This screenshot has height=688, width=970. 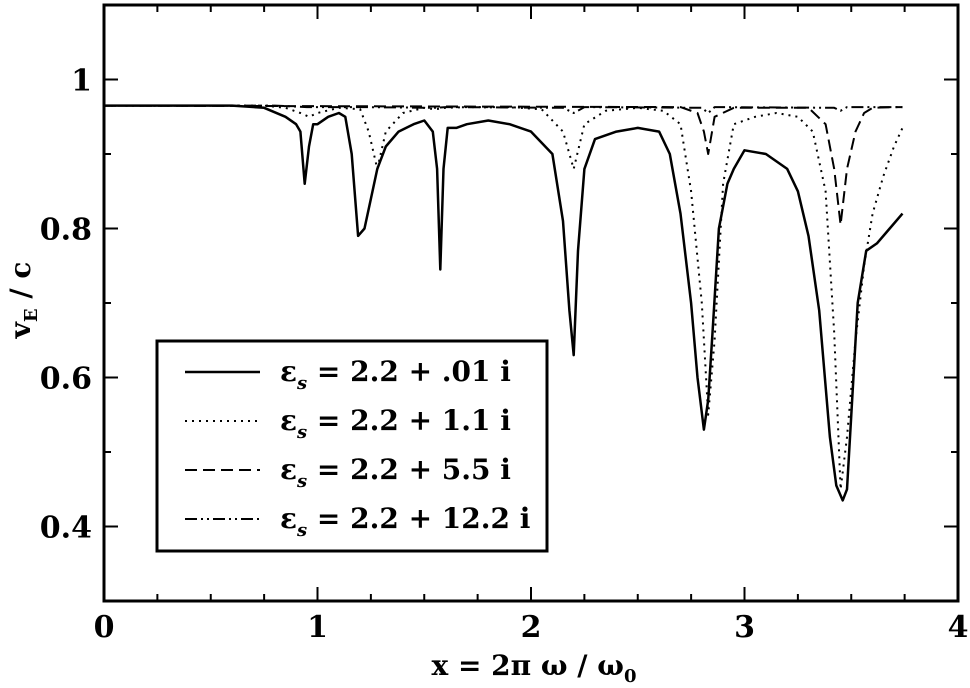 I want to click on legend-box, so click(x=352, y=446).